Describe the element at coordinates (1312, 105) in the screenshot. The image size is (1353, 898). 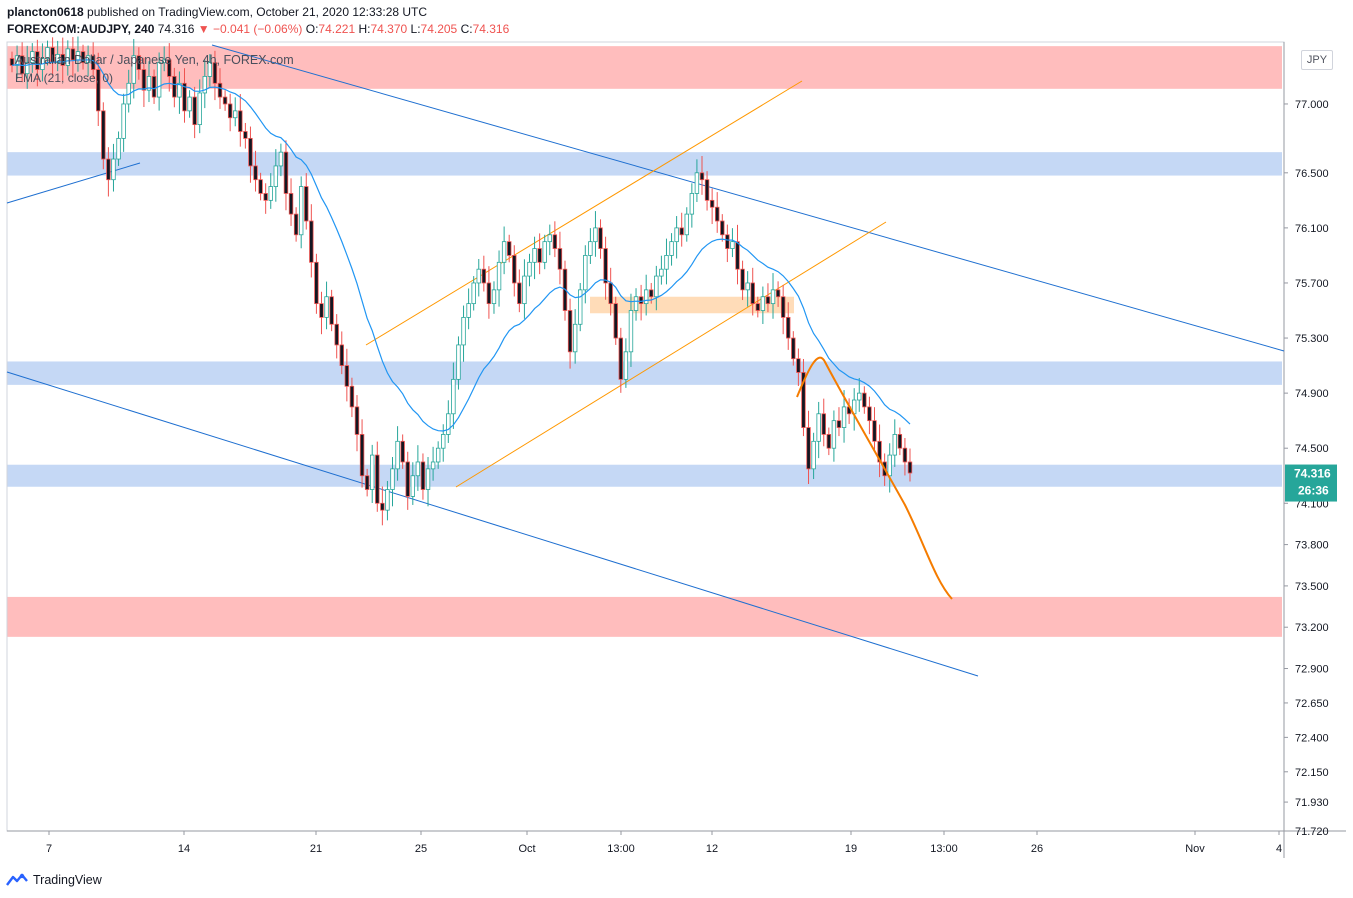
I see `price-tick-label: 77.000` at that location.